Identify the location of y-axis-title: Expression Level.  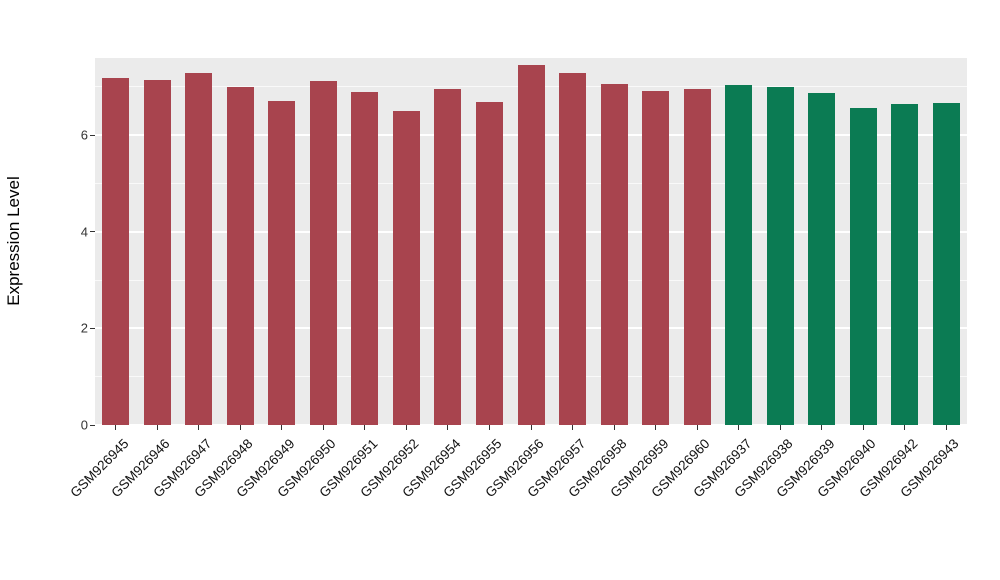
(13, 241).